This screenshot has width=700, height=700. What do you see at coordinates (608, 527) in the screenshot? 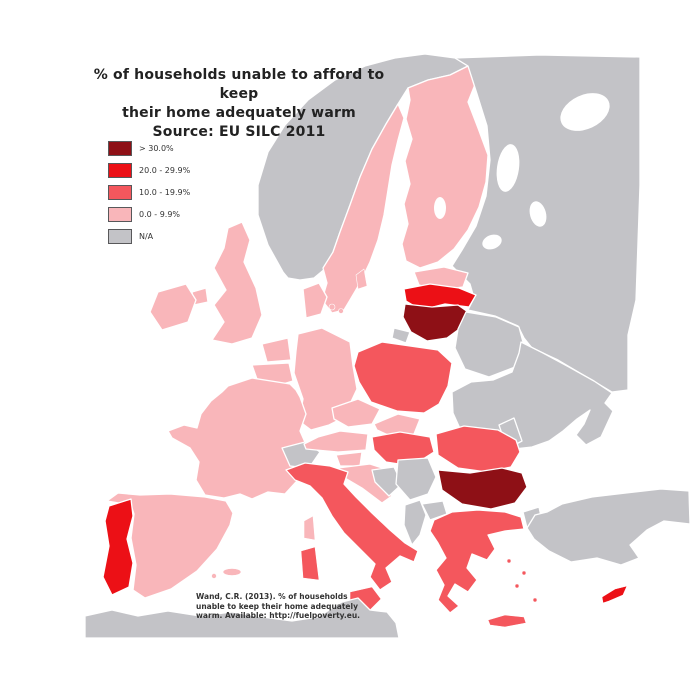
I see `country-turkey` at bounding box center [608, 527].